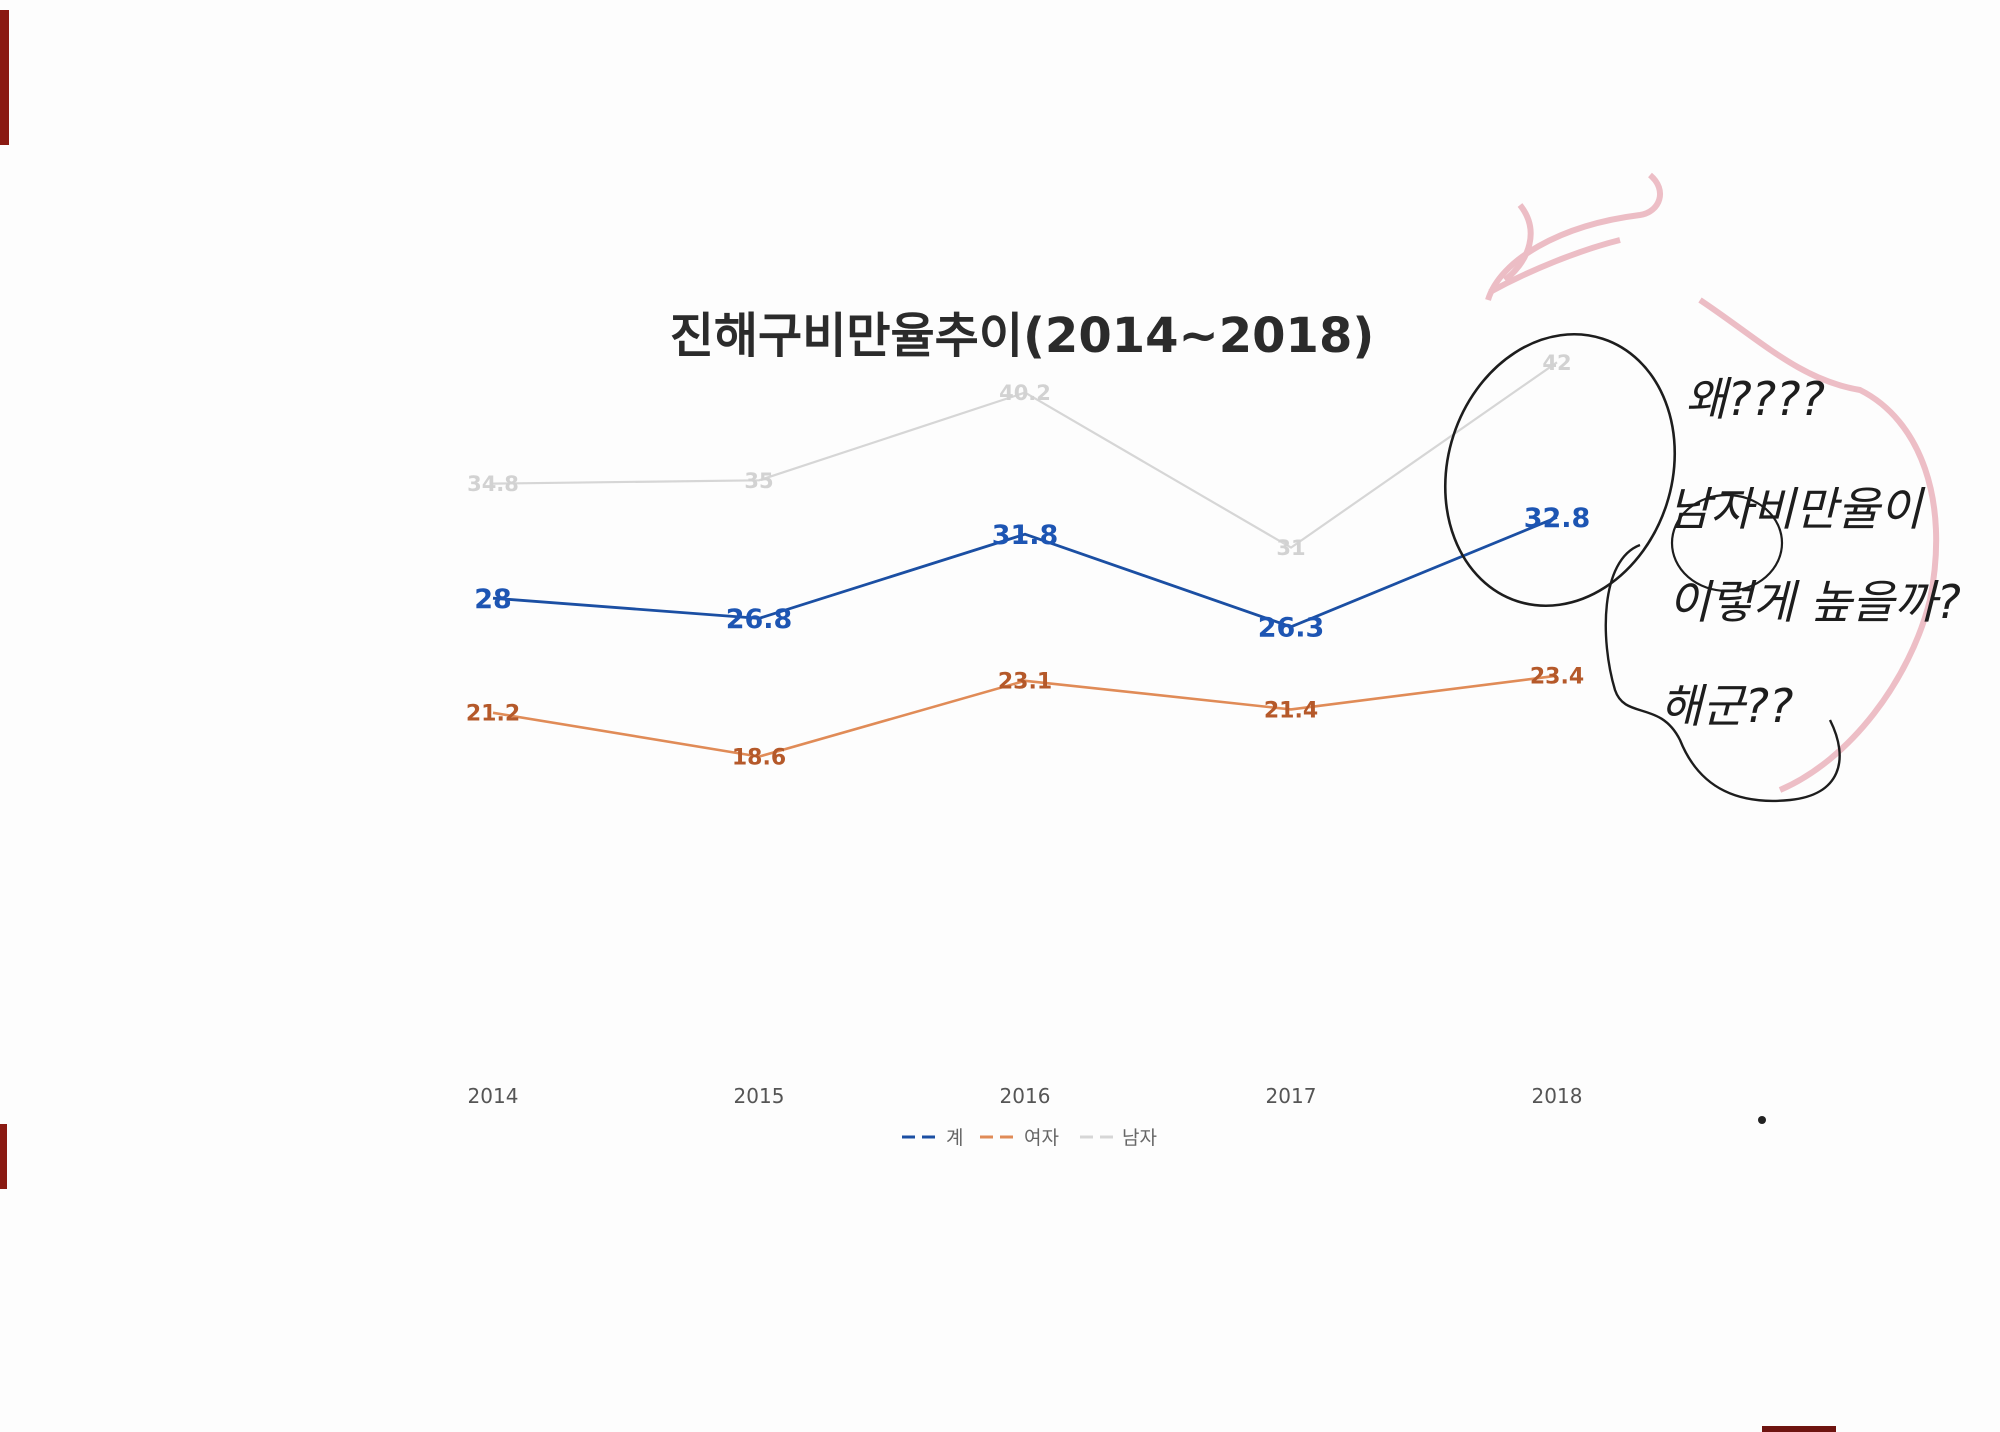 The height and width of the screenshot is (1432, 2000). I want to click on red-marker-scribble, so click(1712, 482).